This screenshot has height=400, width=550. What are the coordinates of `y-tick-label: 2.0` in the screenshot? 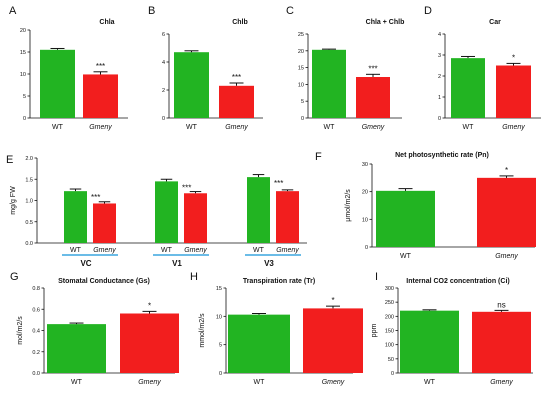 It's located at (29, 159).